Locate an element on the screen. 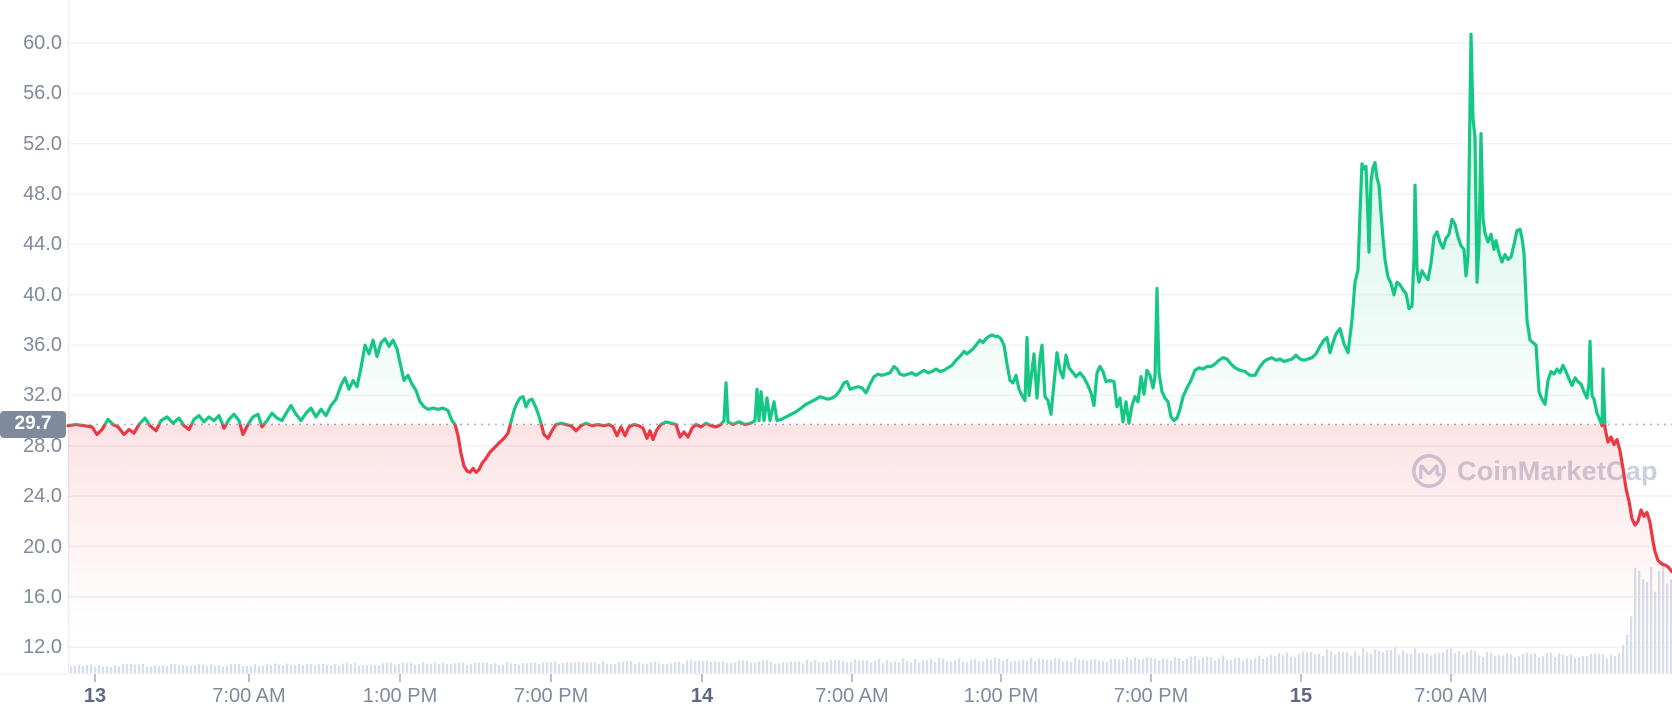 The image size is (1672, 719). y-axis-label: 16.0 is located at coordinates (42, 596).